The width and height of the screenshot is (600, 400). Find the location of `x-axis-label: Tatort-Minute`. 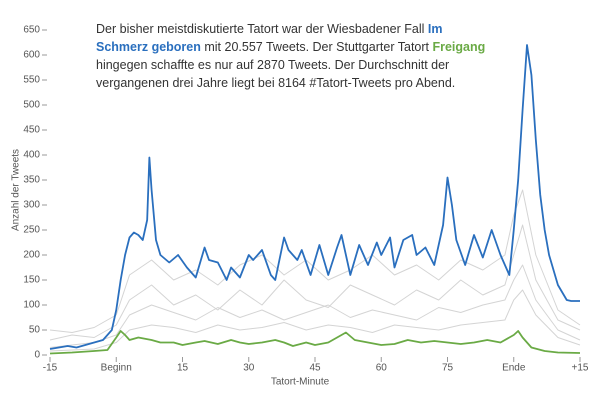

x-axis-label: Tatort-Minute is located at coordinates (300, 382).